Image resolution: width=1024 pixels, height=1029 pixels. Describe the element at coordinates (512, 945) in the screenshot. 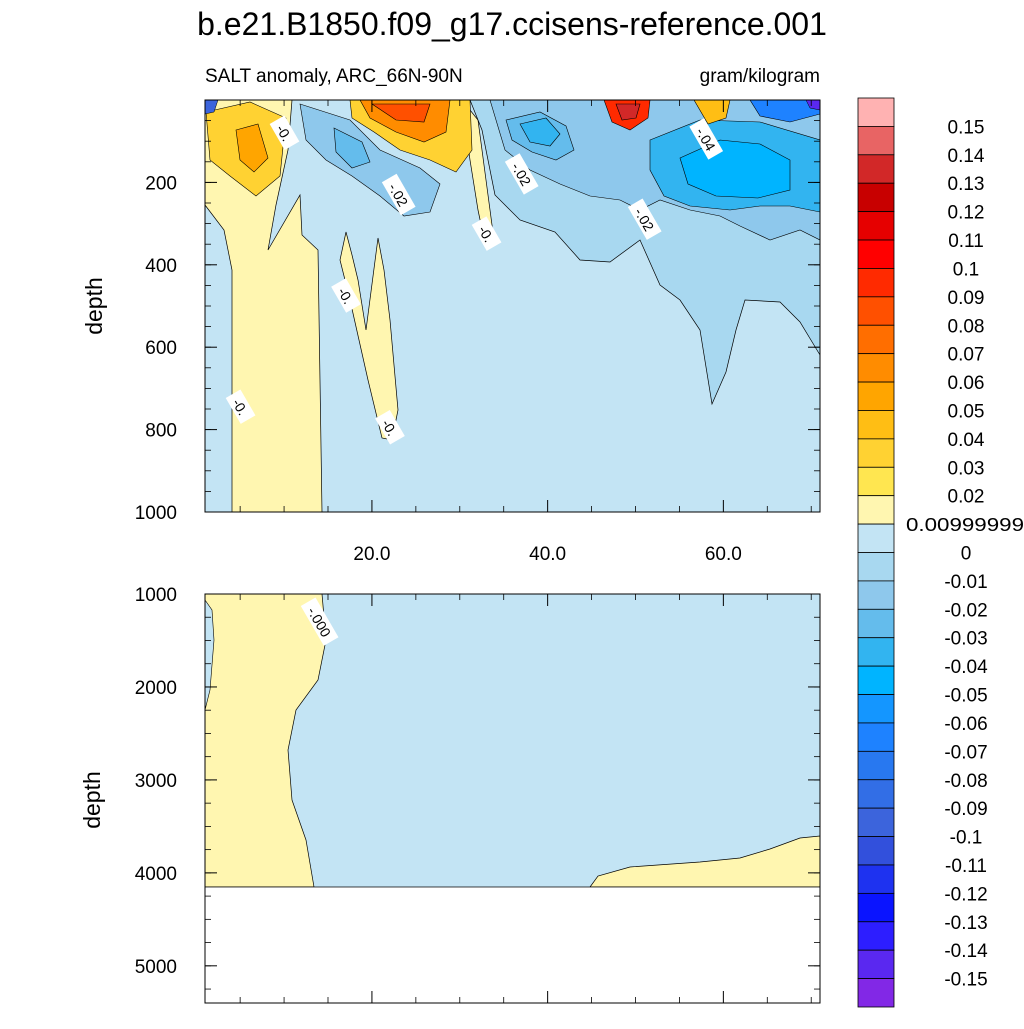

I see `lower-below-bottom` at that location.